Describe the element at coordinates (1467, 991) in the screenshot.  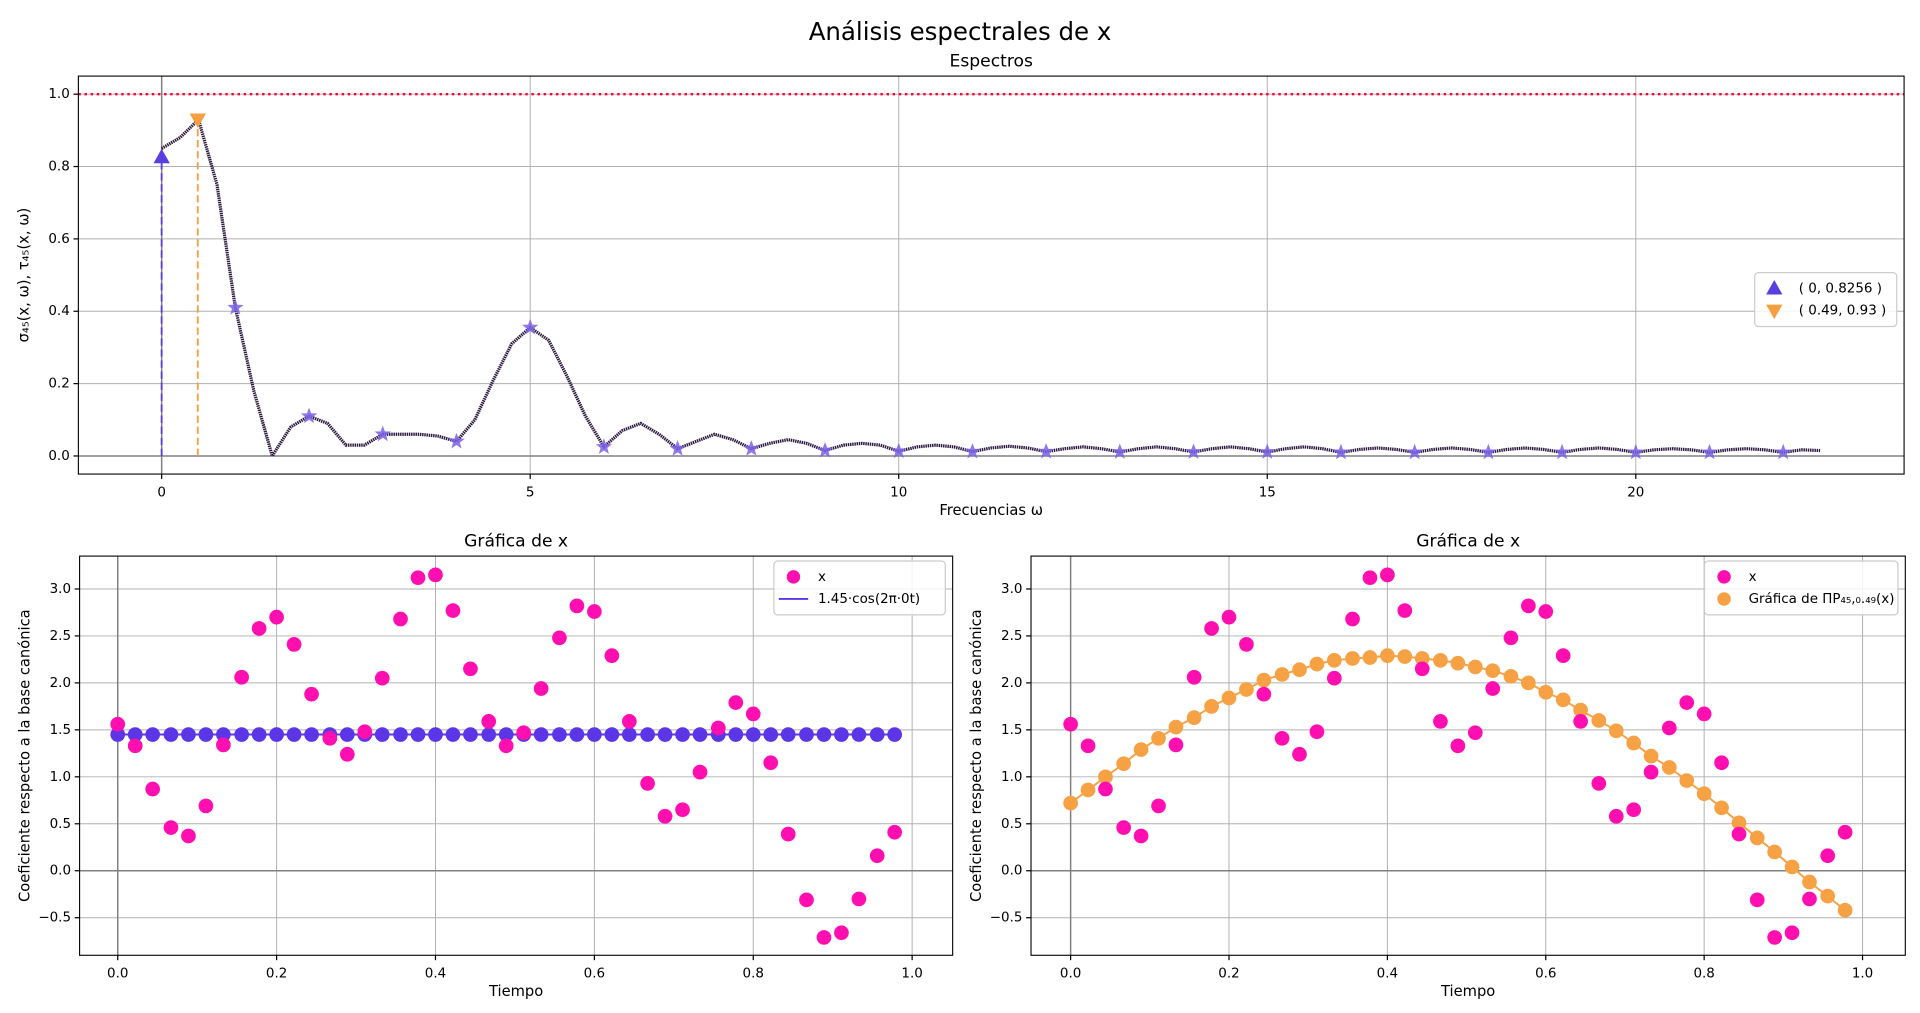
I see `x-axis-label: Tiempo` at that location.